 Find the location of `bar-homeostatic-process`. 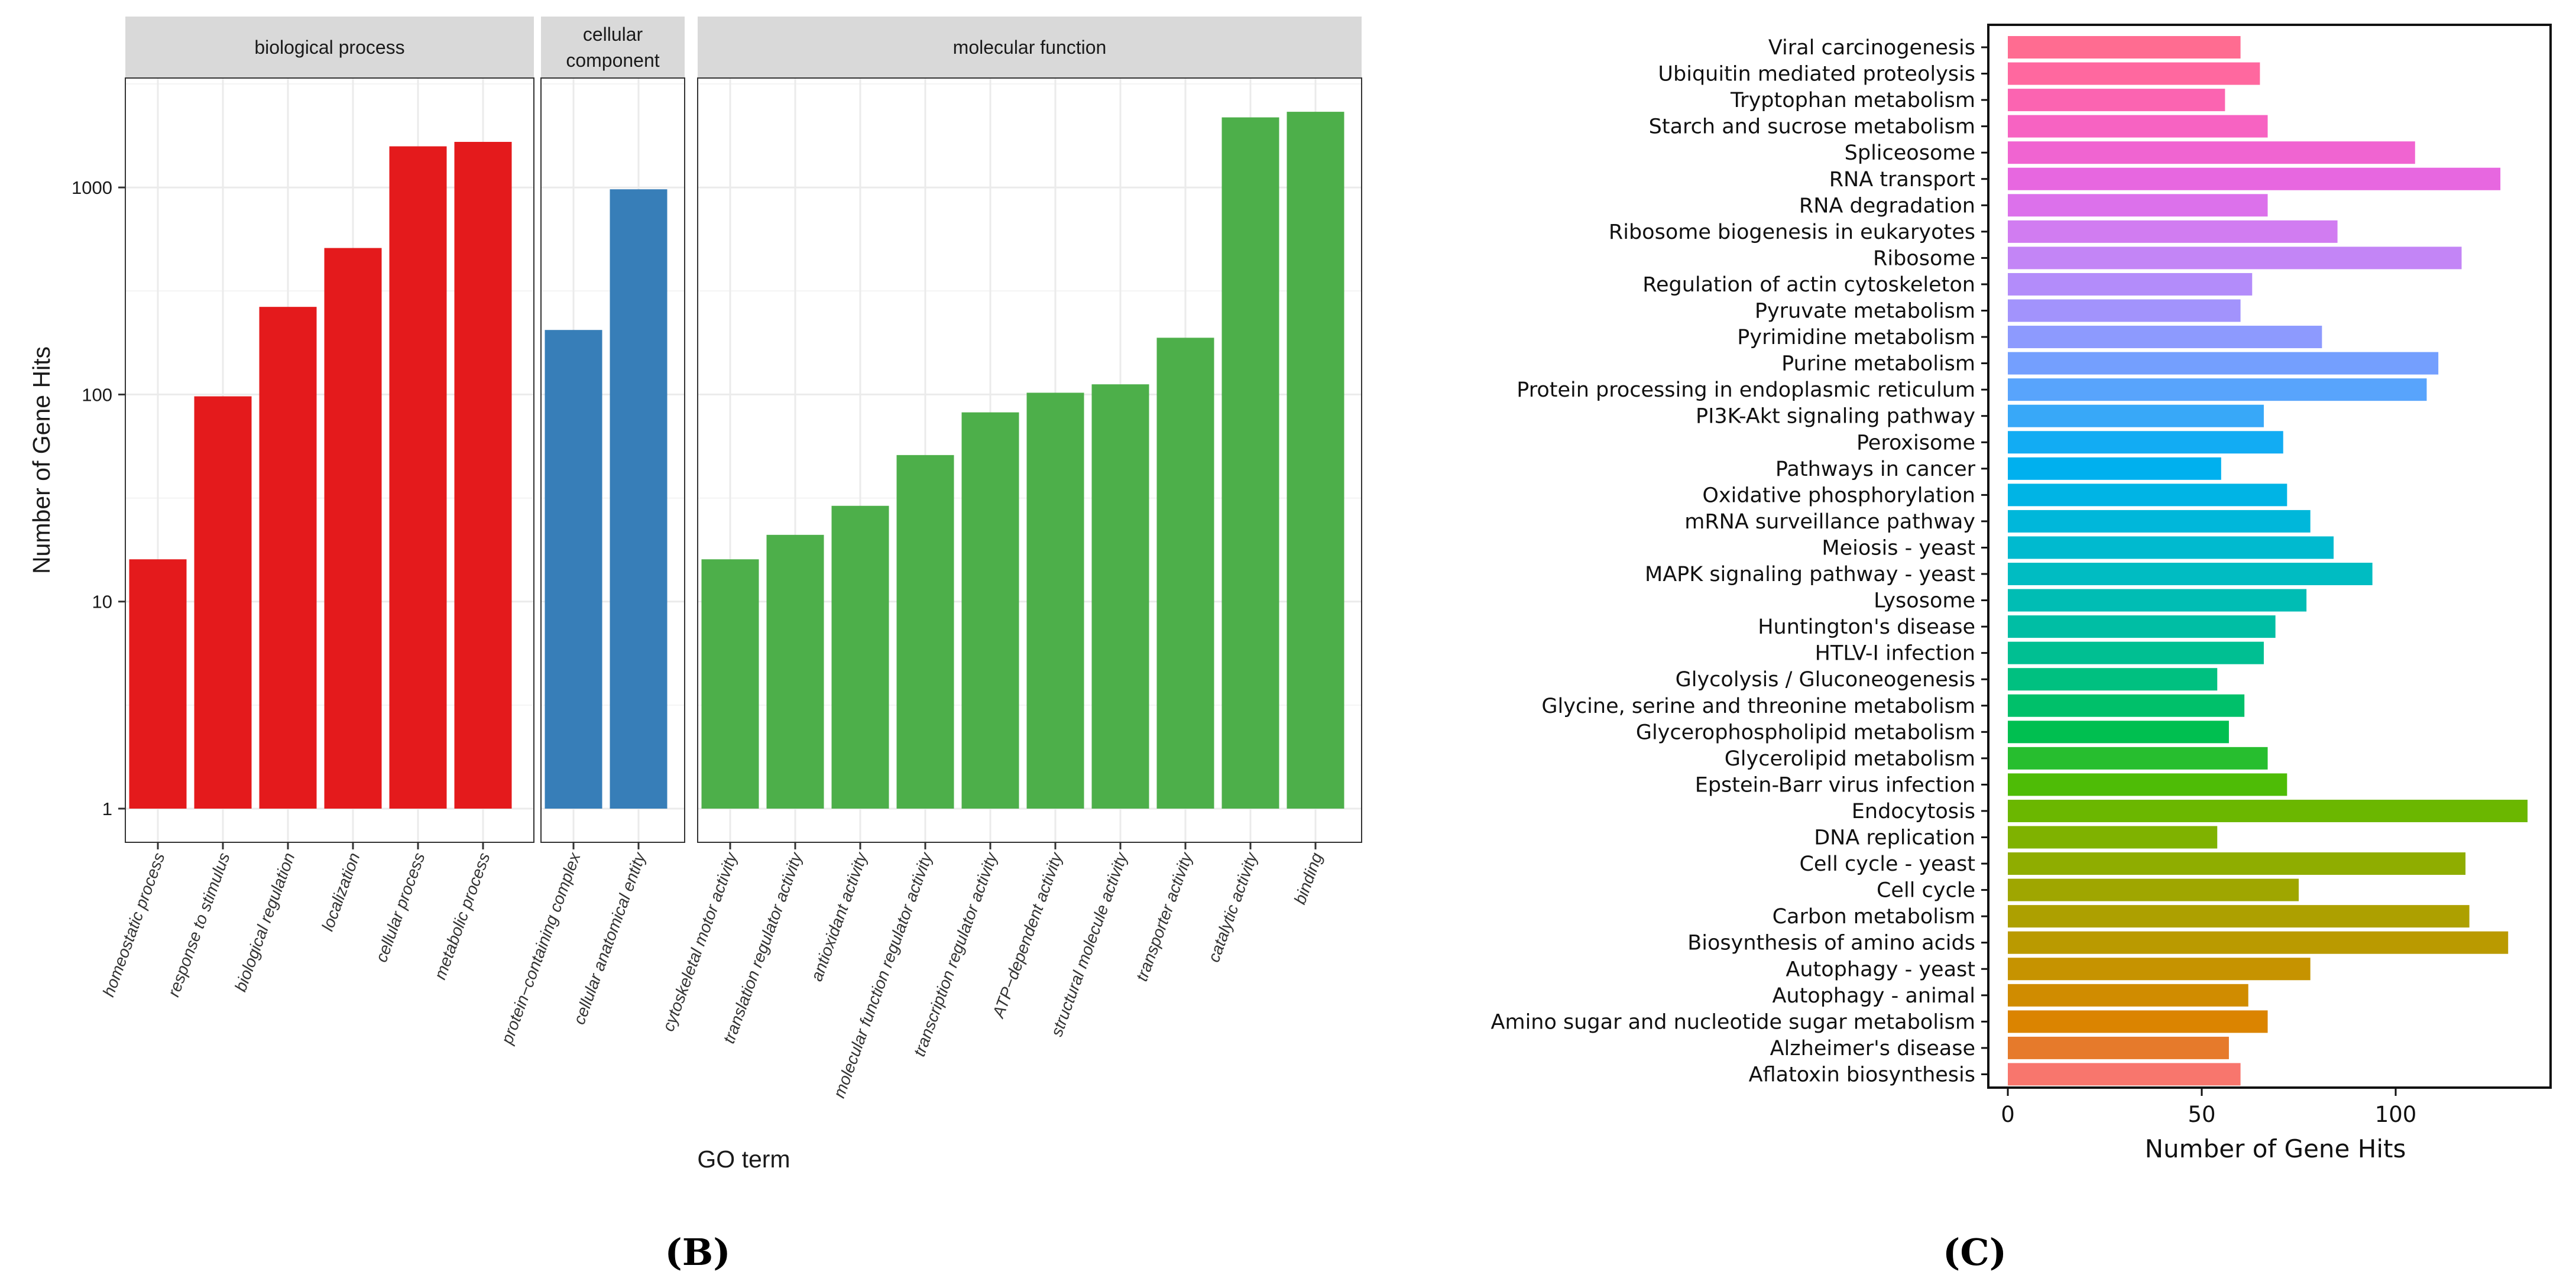

bar-homeostatic-process is located at coordinates (158, 684).